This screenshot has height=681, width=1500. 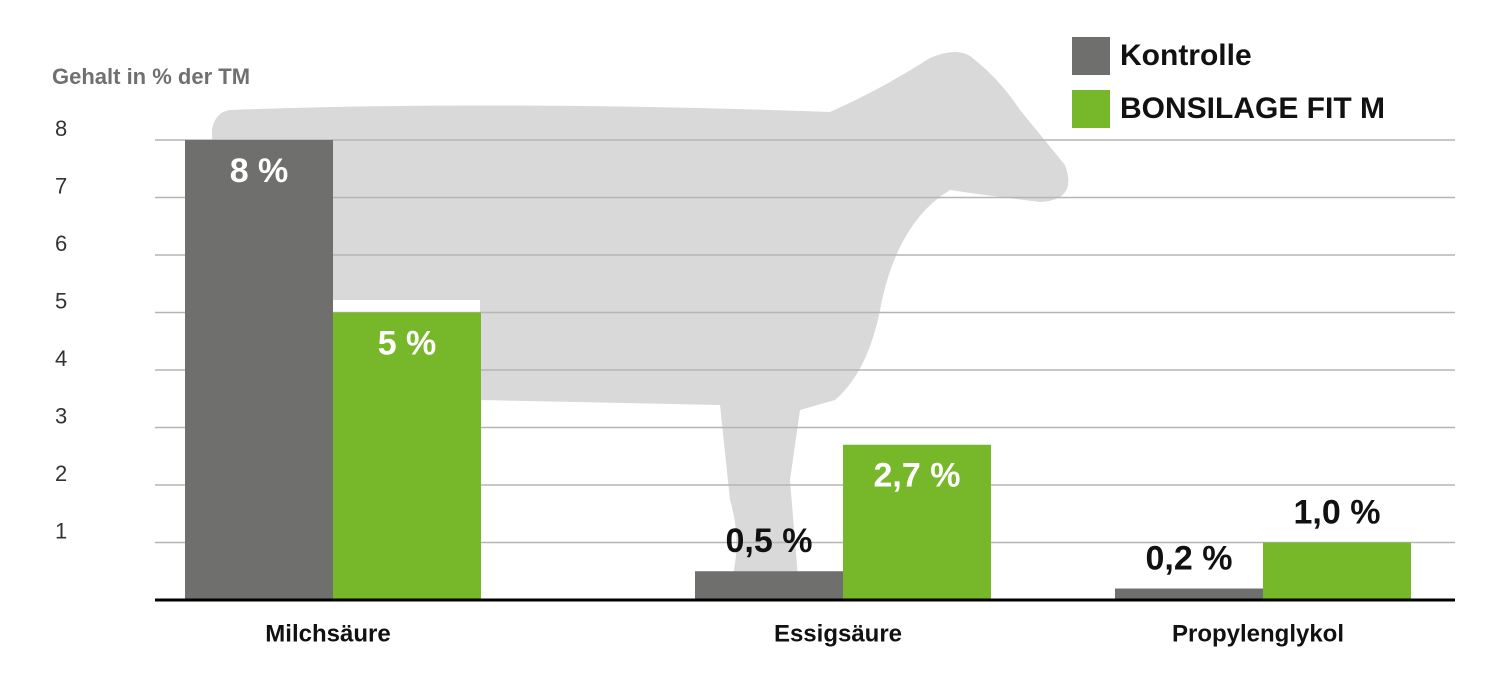 I want to click on x-tick-label: Propylenglykol, so click(x=1258, y=633).